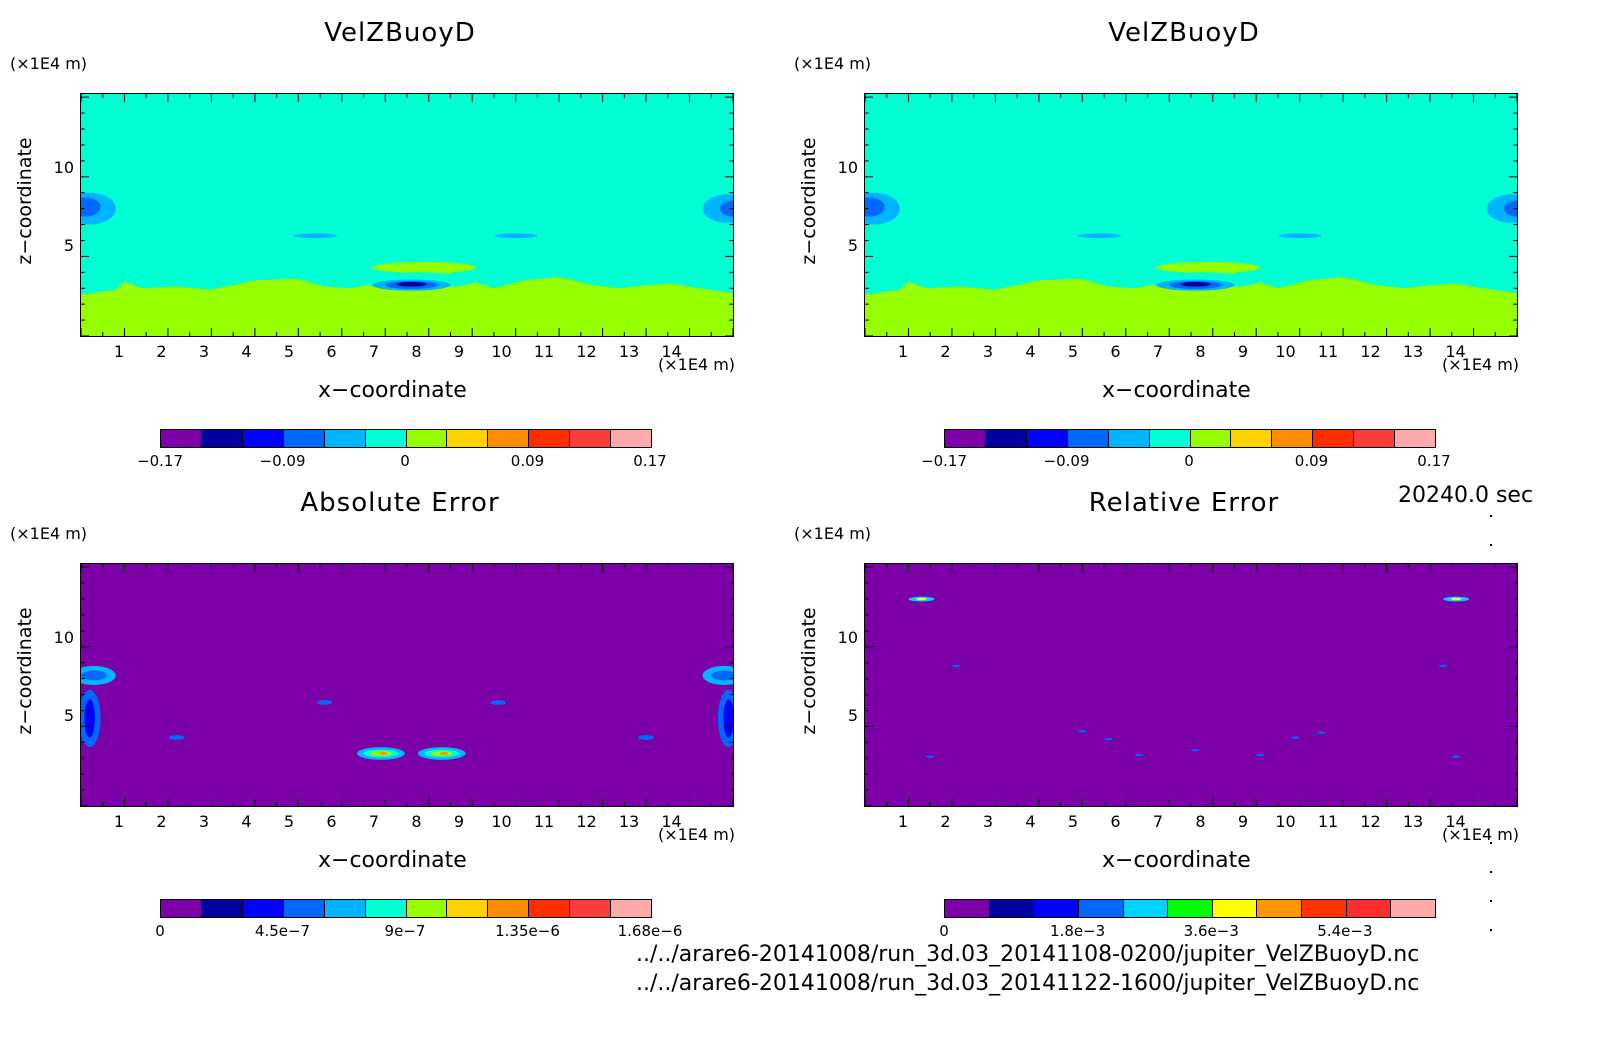 The width and height of the screenshot is (1604, 1054). Describe the element at coordinates (1481, 834) in the screenshot. I see `x-unit-label: (×1E4 m)` at that location.